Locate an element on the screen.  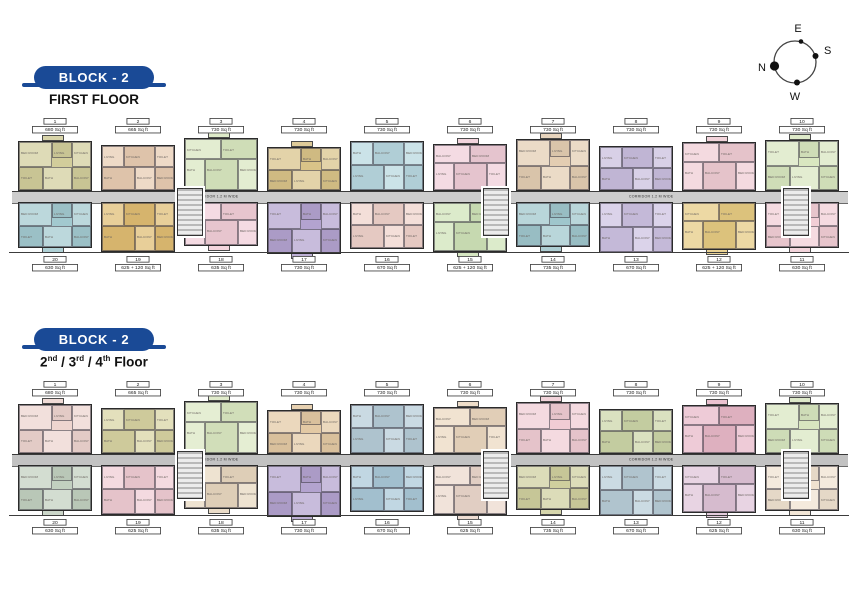
unit-number: 4 is located at coordinates (304, 121).